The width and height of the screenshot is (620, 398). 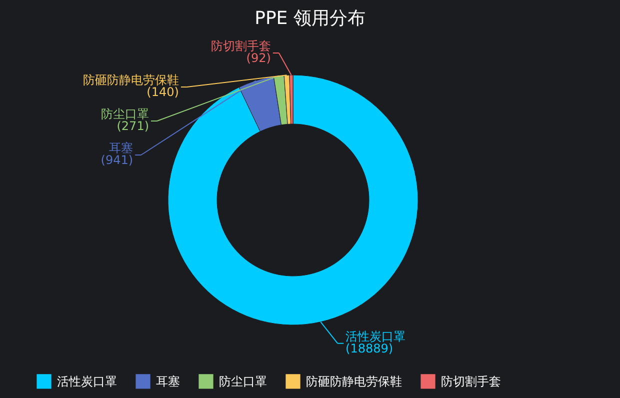 I want to click on legend-label: 活性炭口罩, so click(x=376, y=336).